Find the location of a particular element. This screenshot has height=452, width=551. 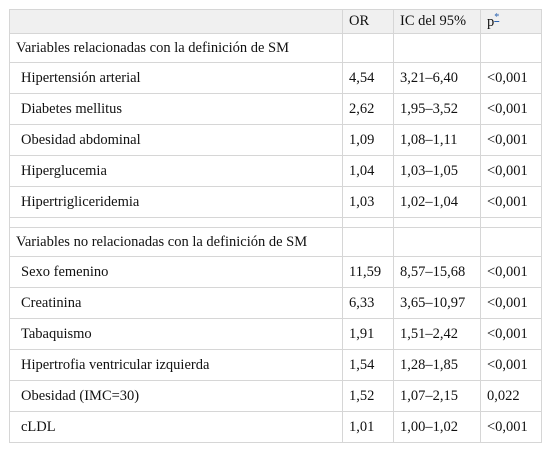

table-row: Creatinina 6,33 3,65–10,97 <0,001 is located at coordinates (275, 303).